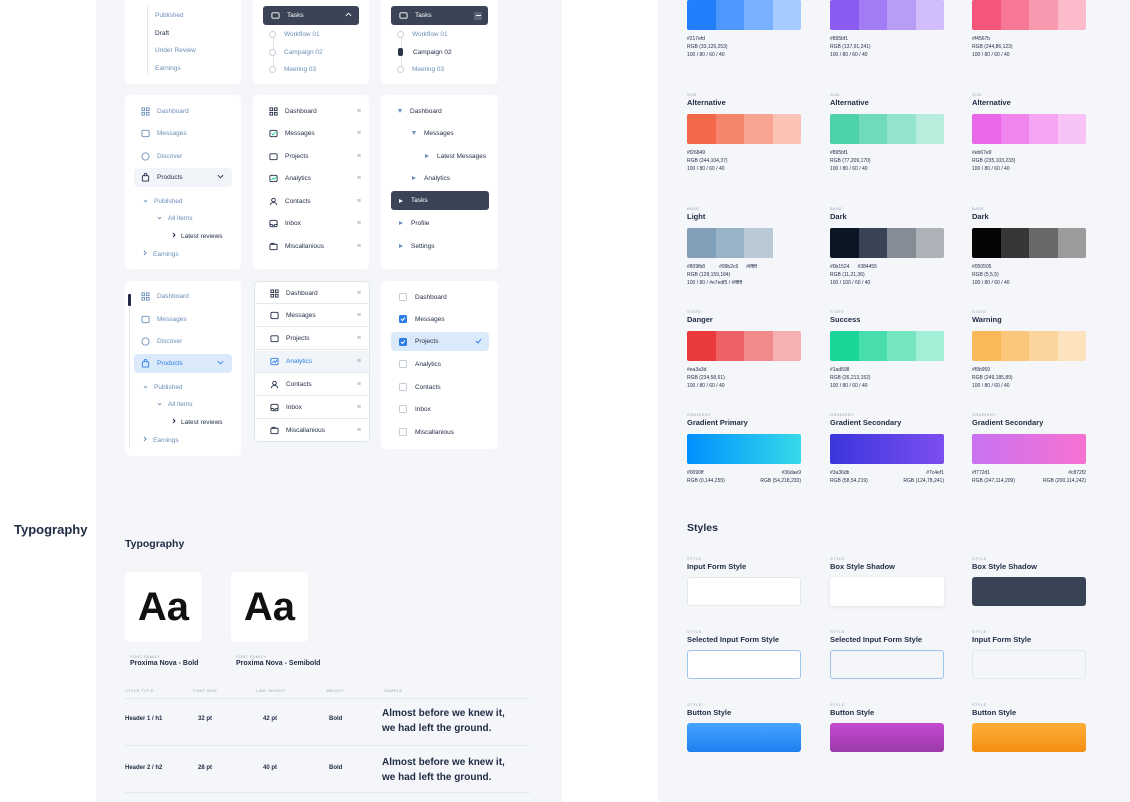 The image size is (1130, 802). What do you see at coordinates (1029, 664) in the screenshot?
I see `input-form-alt-sample` at bounding box center [1029, 664].